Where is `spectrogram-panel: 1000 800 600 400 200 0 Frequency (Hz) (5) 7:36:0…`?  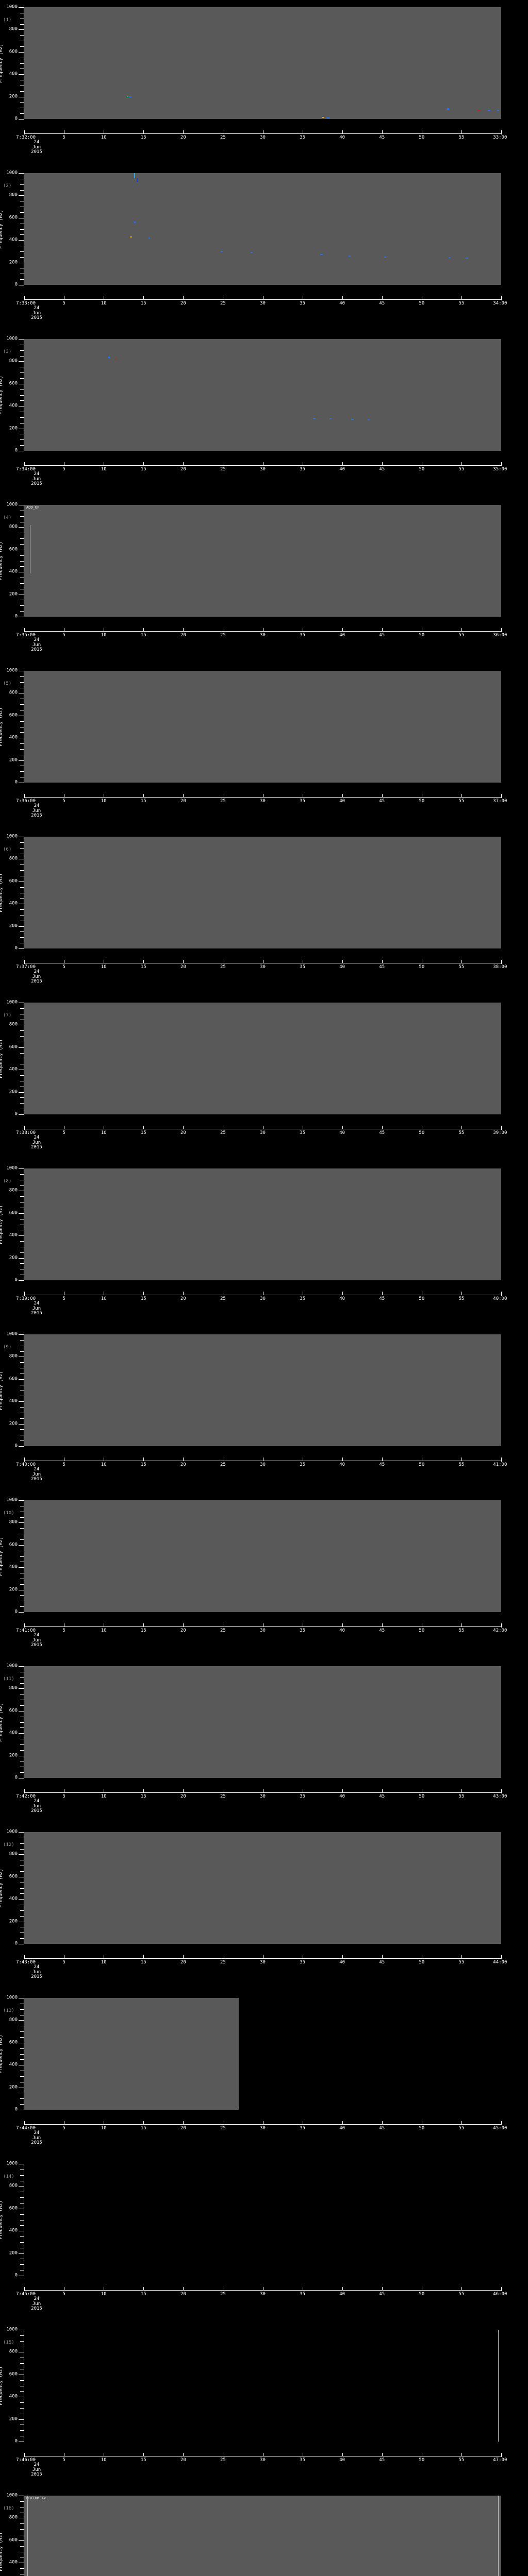 spectrogram-panel: 1000 800 600 400 200 0 Frequency (Hz) (5) 7:36:0… is located at coordinates (264, 747).